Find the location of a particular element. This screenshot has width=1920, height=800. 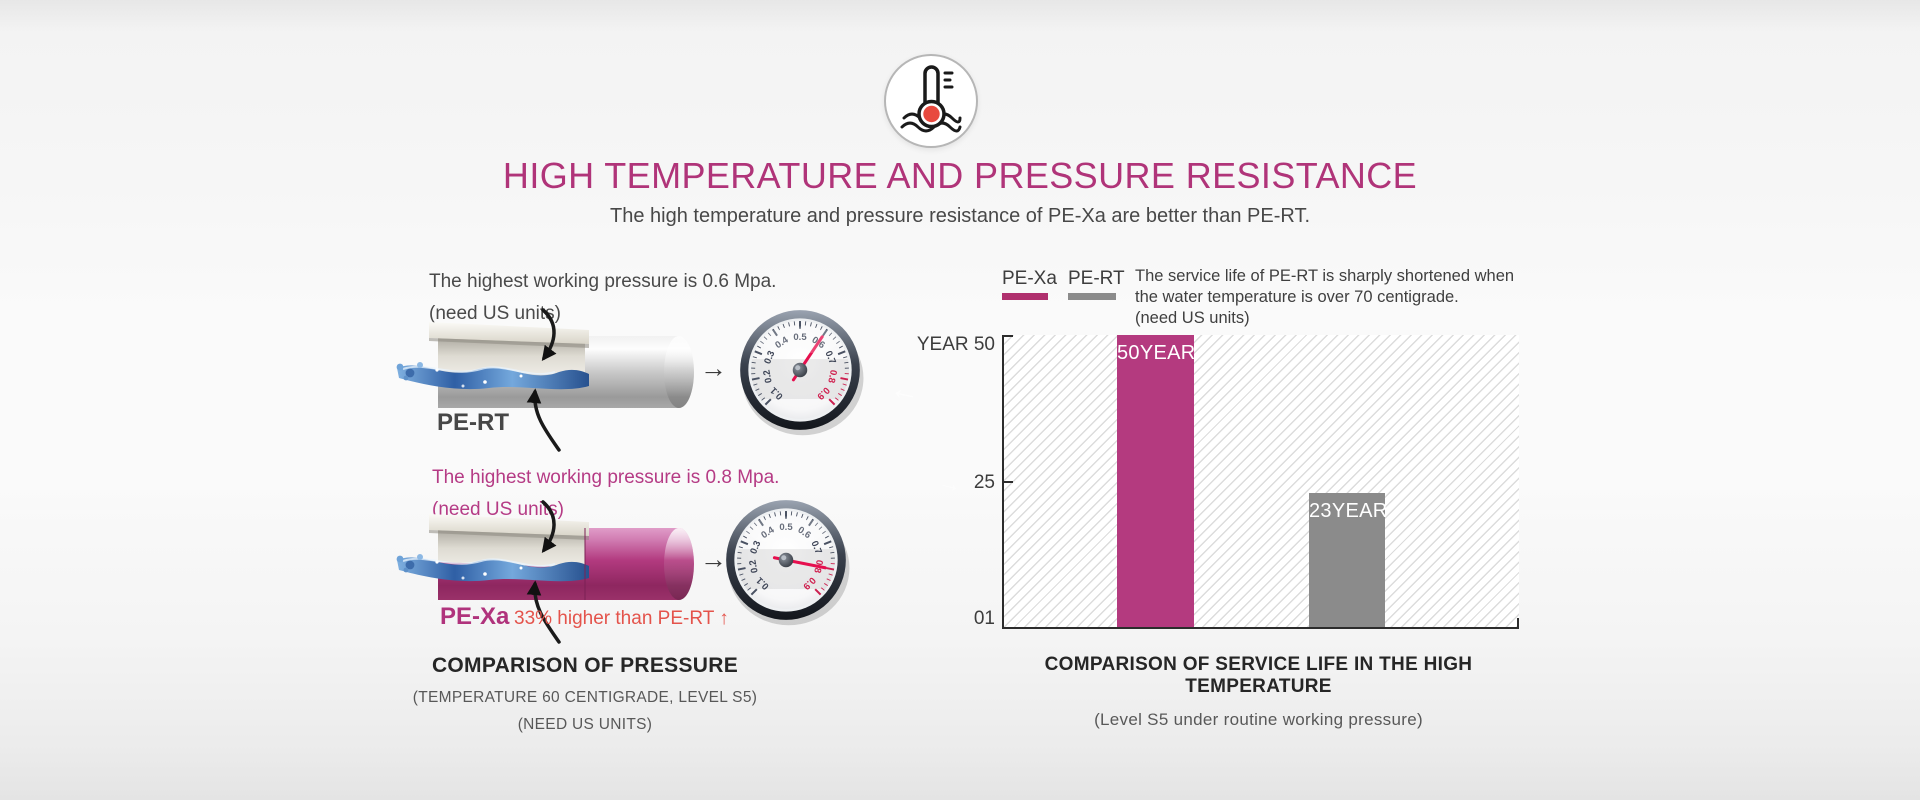

legend-swatch-pert is located at coordinates (1092, 296).